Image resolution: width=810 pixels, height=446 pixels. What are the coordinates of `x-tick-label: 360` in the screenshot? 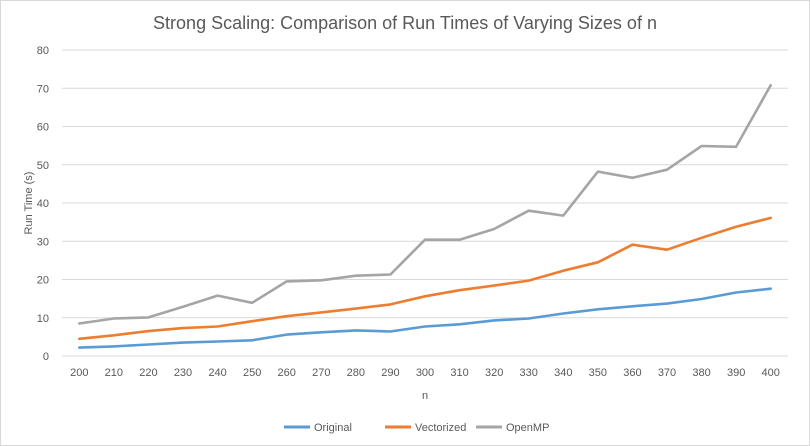 It's located at (632, 373).